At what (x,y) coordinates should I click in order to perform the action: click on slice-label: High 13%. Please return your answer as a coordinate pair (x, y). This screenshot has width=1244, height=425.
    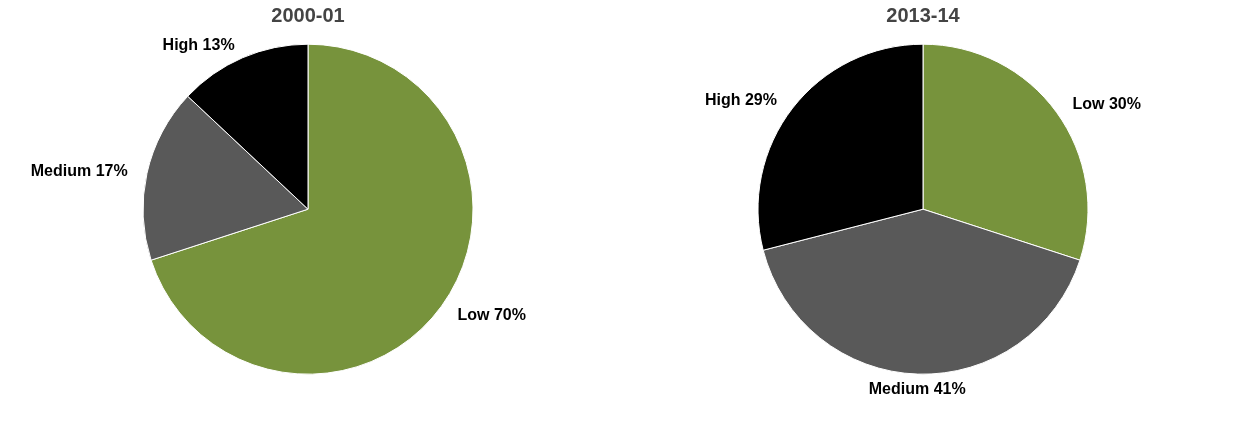
    Looking at the image, I should click on (198, 44).